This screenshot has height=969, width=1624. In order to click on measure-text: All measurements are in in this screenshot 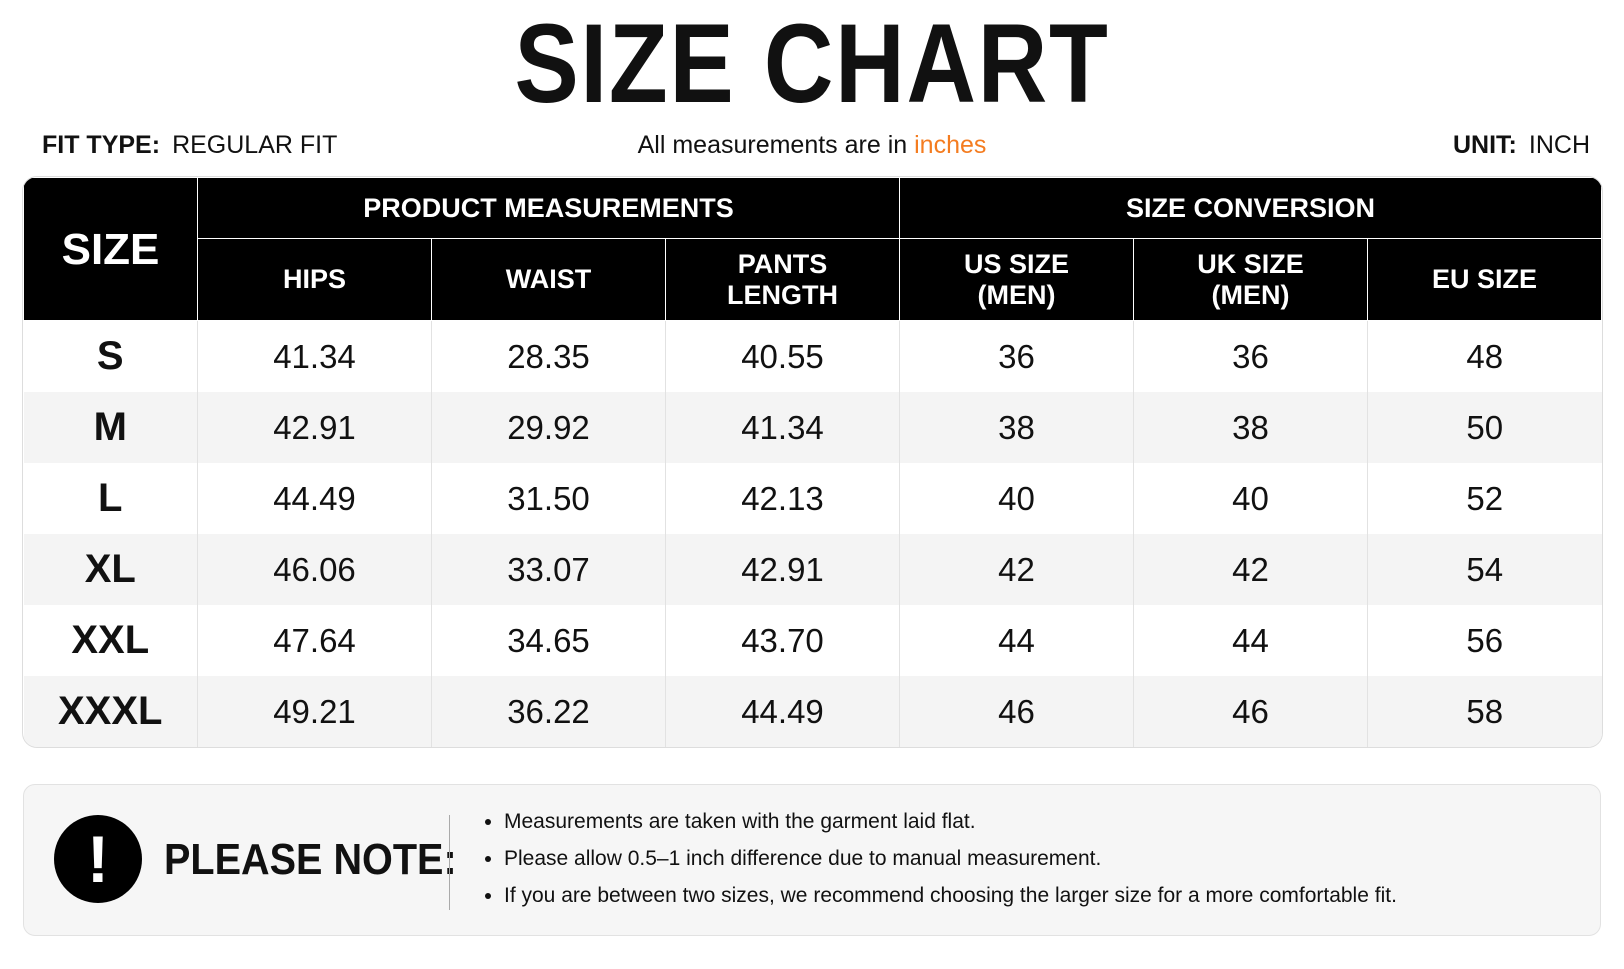, I will do `click(772, 145)`.